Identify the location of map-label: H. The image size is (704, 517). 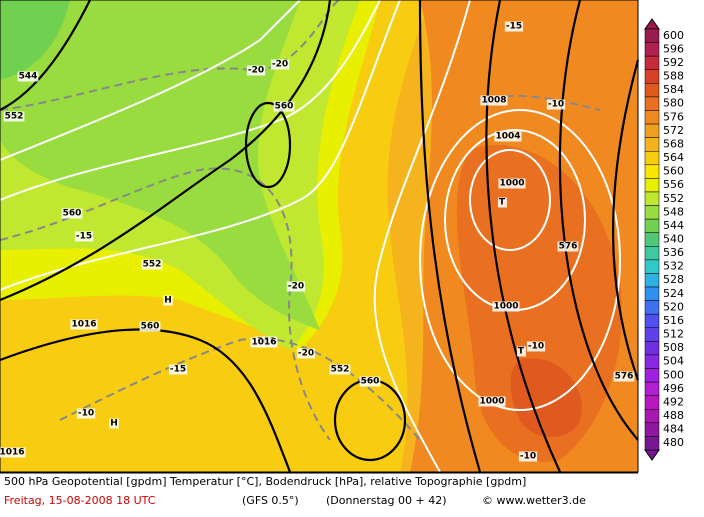
(114, 424).